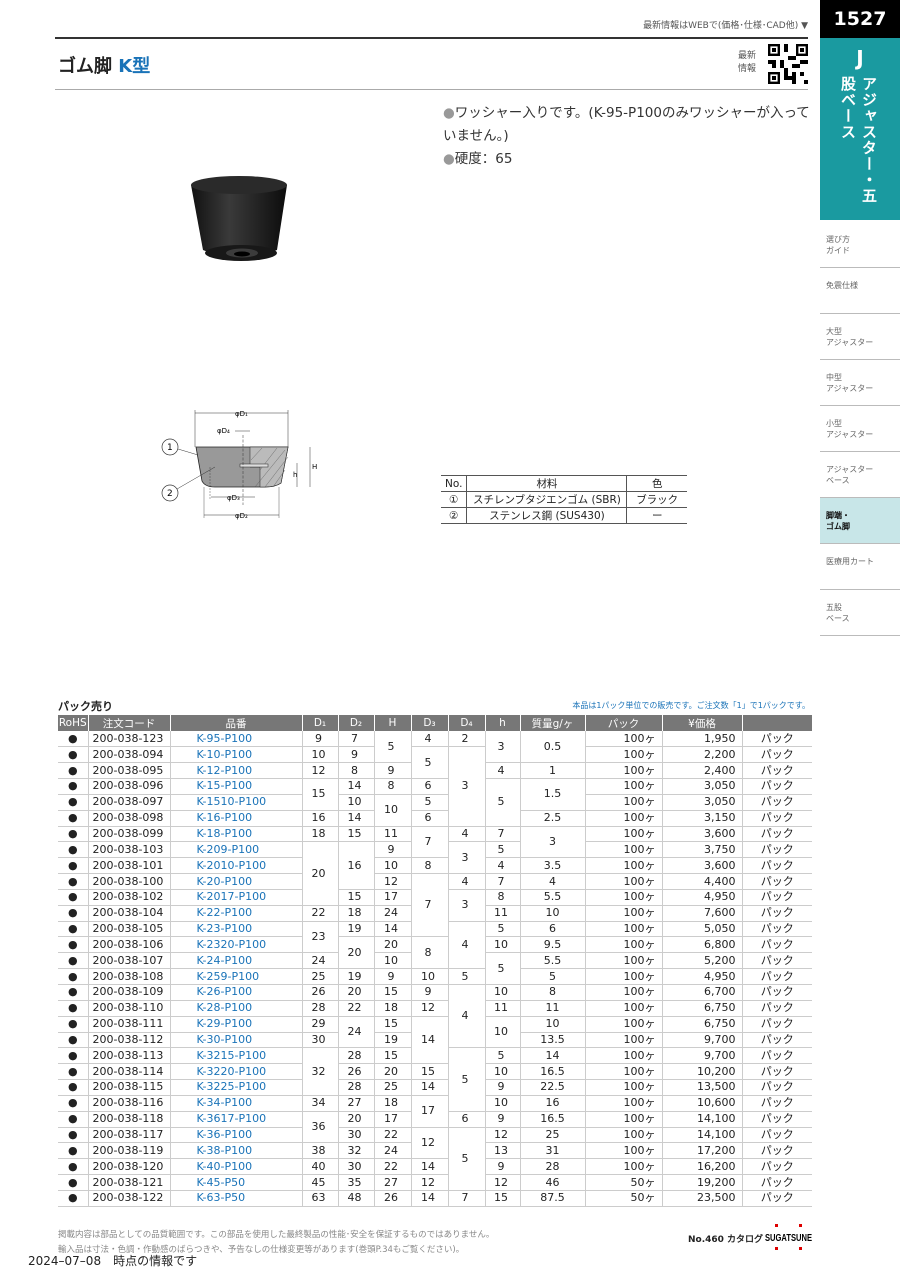  I want to click on d4: 3, so click(467, 905).